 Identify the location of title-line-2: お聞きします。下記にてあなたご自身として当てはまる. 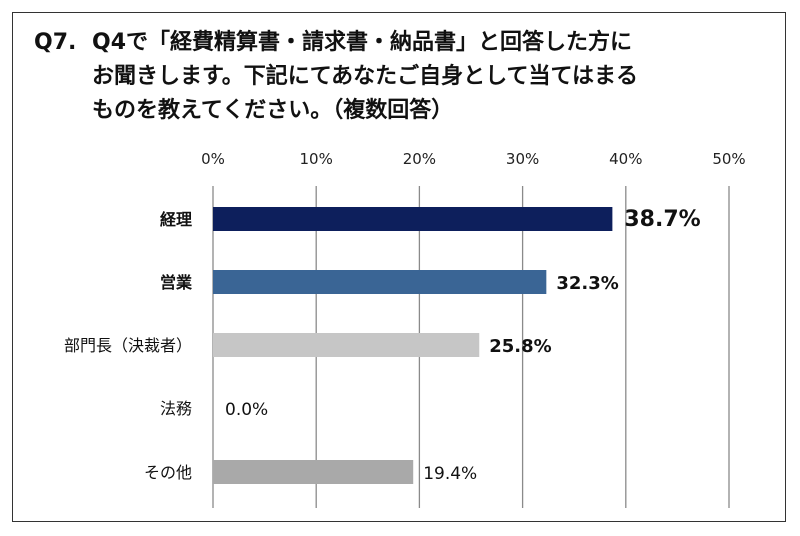
(365, 76).